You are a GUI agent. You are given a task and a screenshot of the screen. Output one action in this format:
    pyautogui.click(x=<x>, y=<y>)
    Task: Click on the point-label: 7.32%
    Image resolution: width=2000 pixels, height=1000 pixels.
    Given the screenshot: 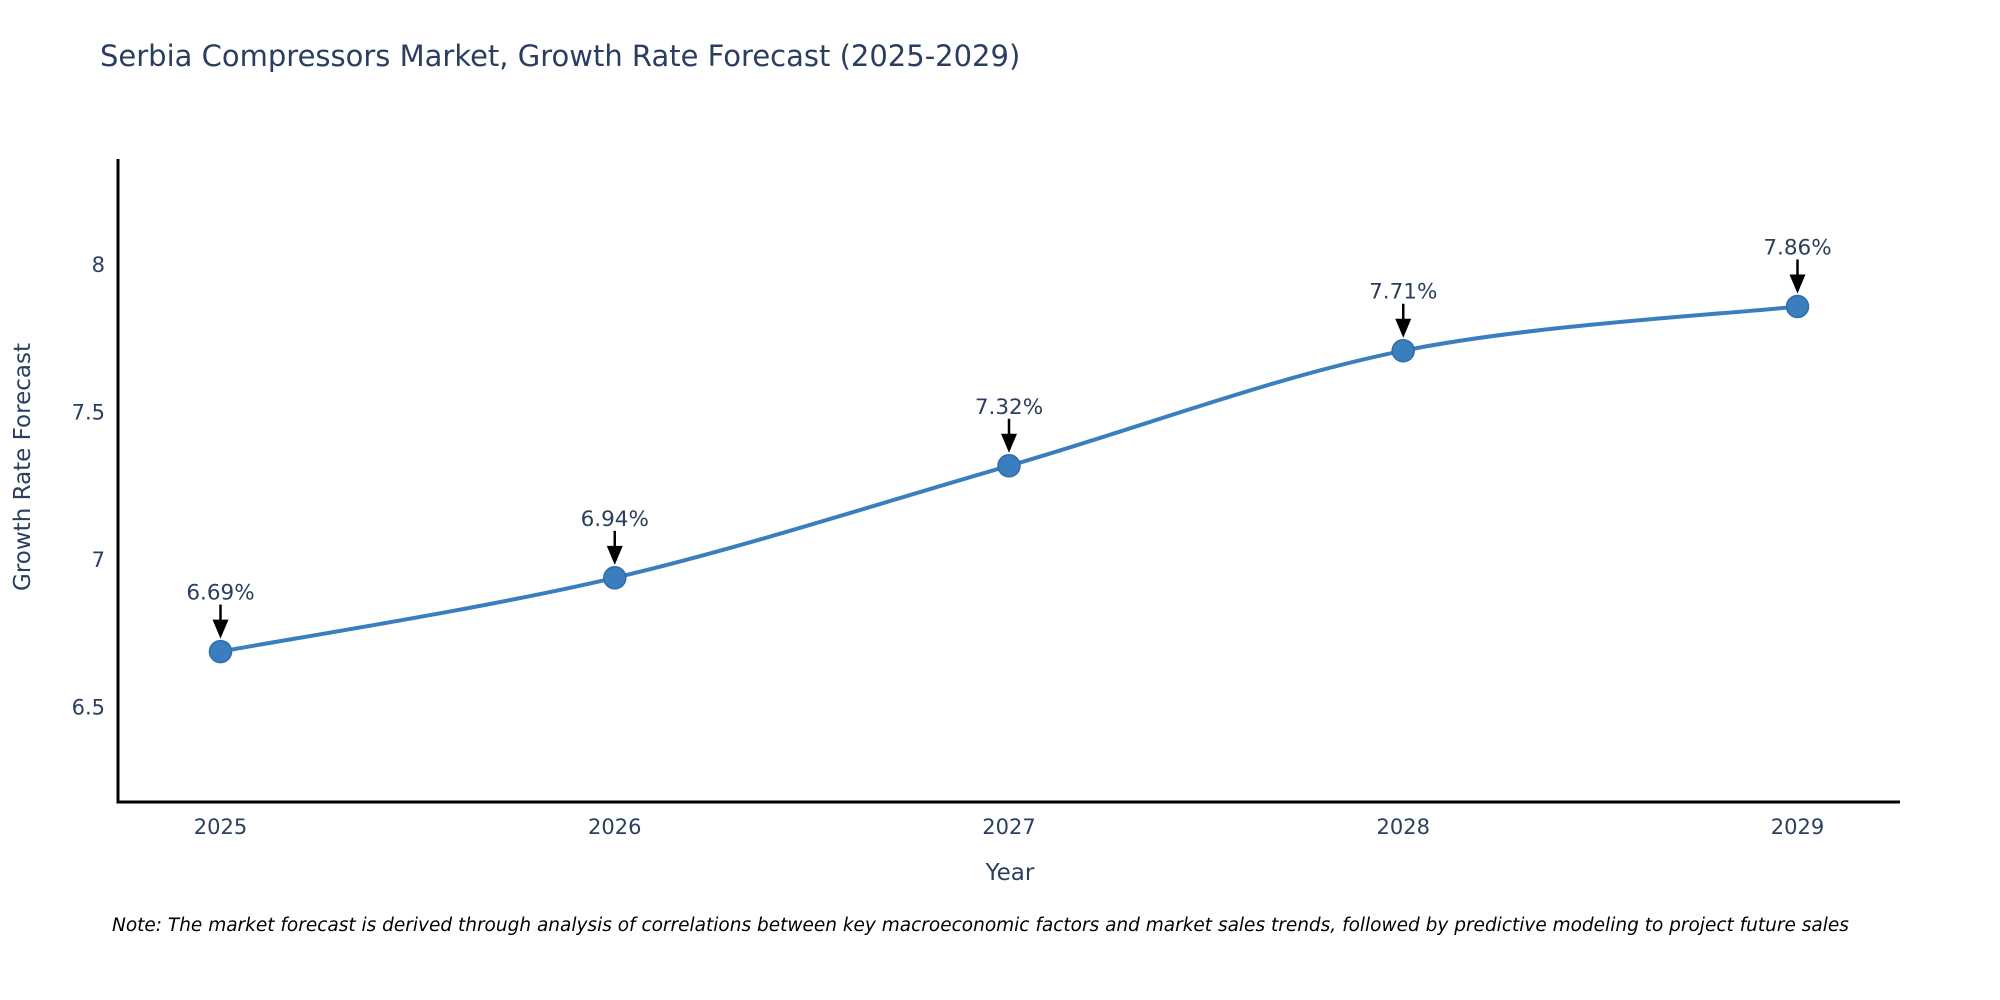 What is the action you would take?
    pyautogui.click(x=1009, y=407)
    